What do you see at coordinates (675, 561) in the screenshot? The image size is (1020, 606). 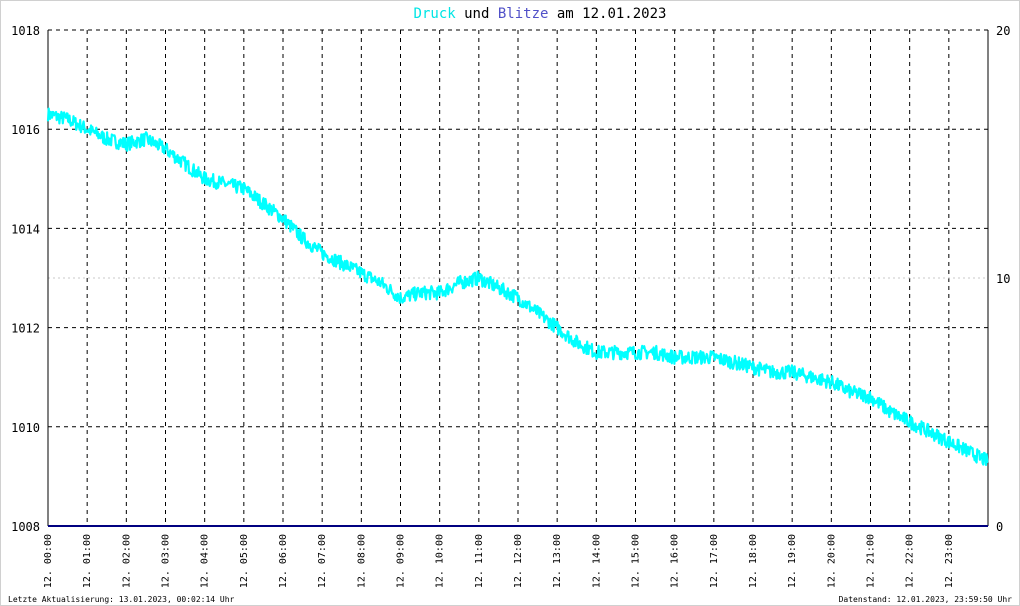 I see `x-tick-label: 12. 16:00` at bounding box center [675, 561].